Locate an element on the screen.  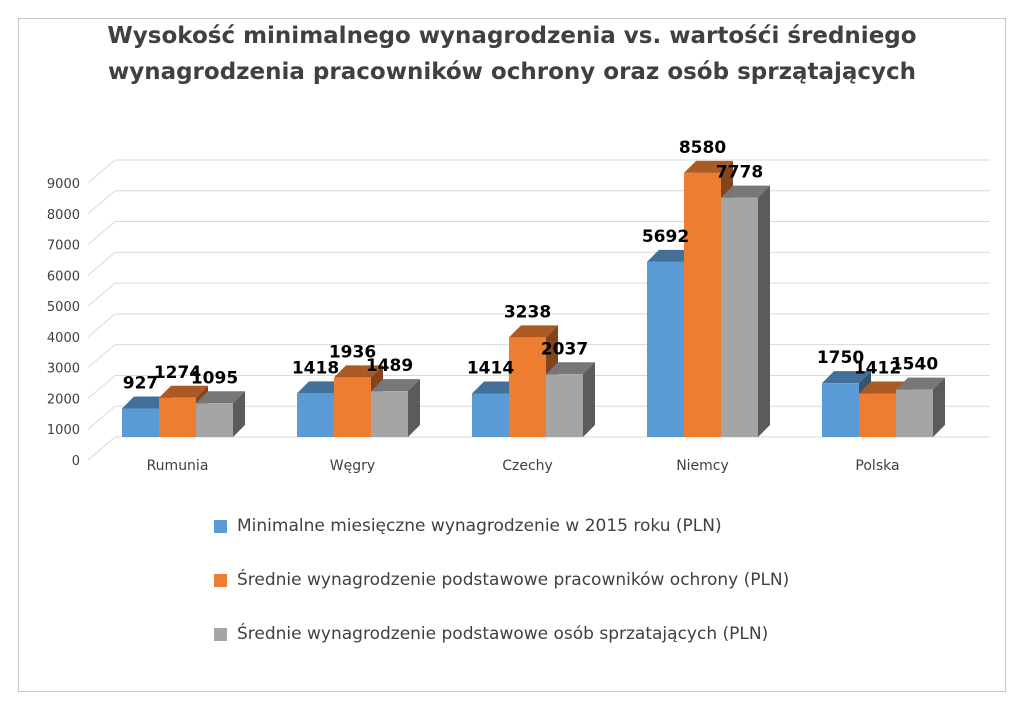
x-tick-label: Węgry is located at coordinates (352, 466).